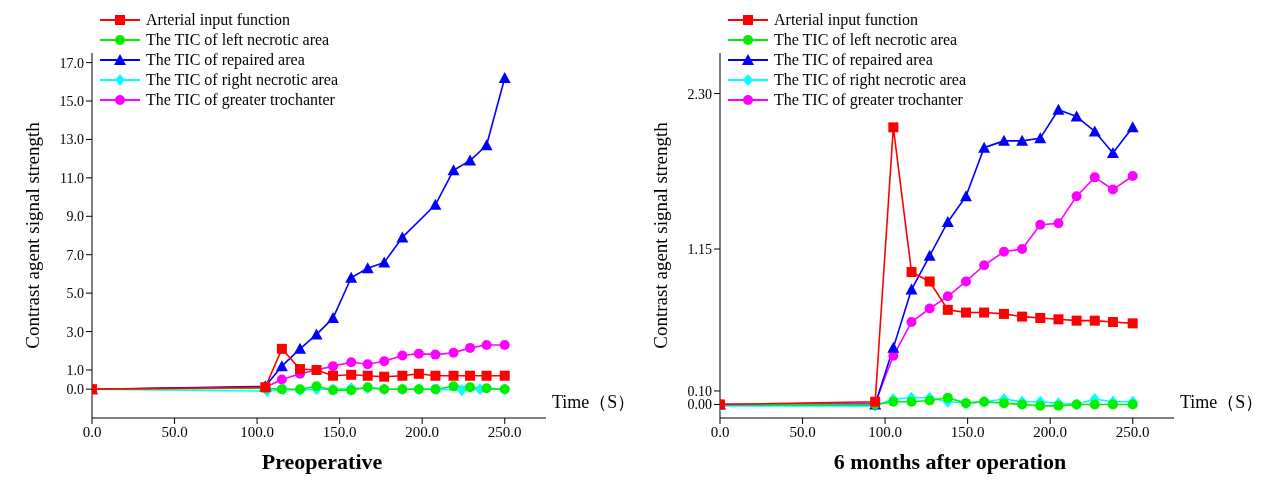  Describe the element at coordinates (71, 101) in the screenshot. I see `y-tick-label: 15.0` at that location.